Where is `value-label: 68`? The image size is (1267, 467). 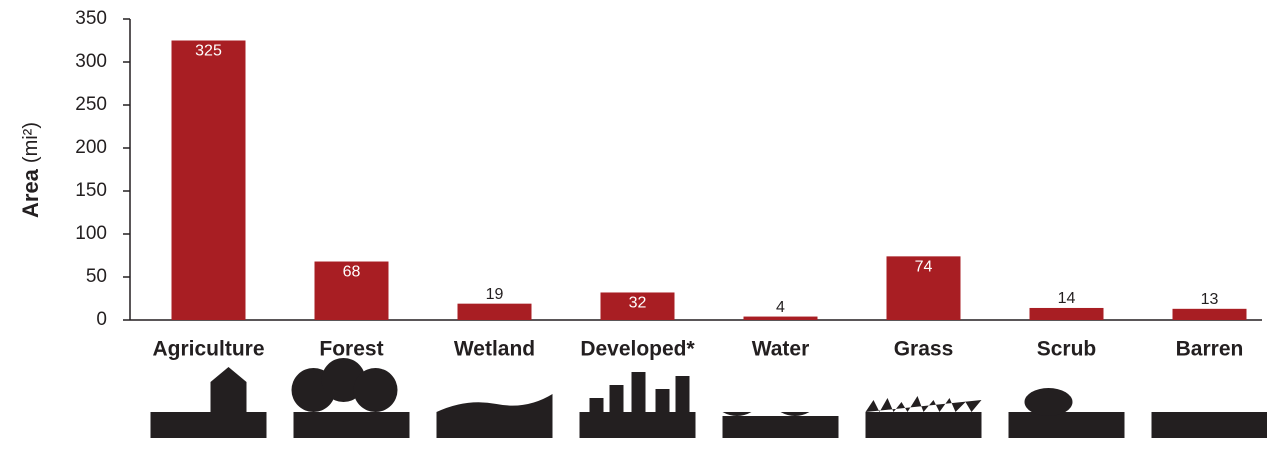
value-label: 68 is located at coordinates (352, 272).